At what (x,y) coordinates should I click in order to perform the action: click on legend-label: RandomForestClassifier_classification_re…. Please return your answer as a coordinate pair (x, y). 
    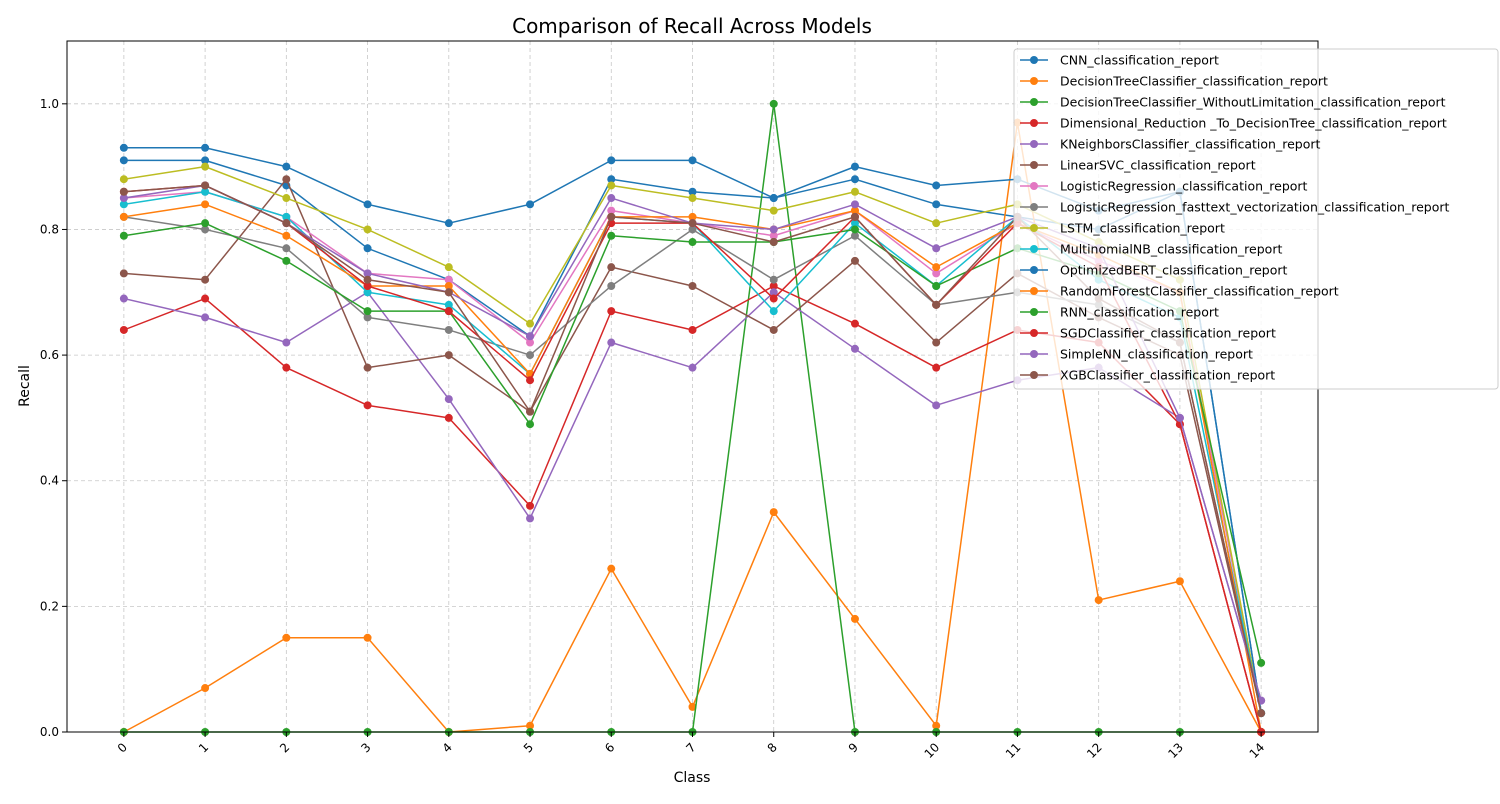
    Looking at the image, I should click on (1199, 291).